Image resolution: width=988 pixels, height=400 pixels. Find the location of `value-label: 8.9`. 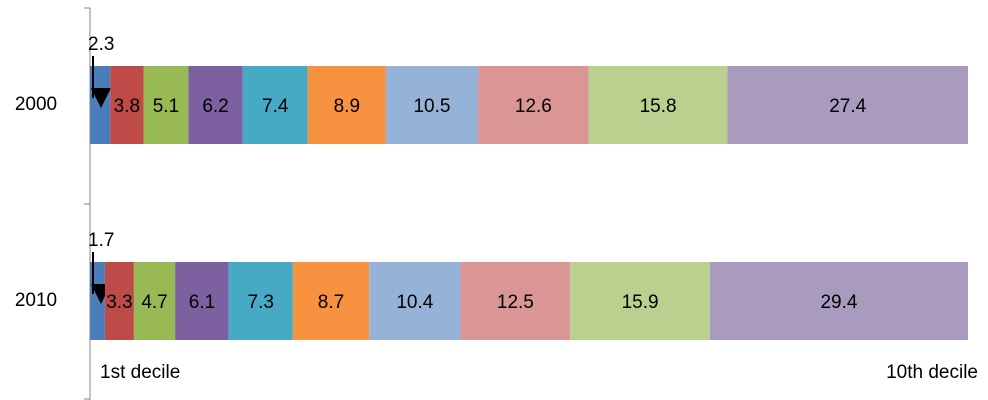

value-label: 8.9 is located at coordinates (347, 106).